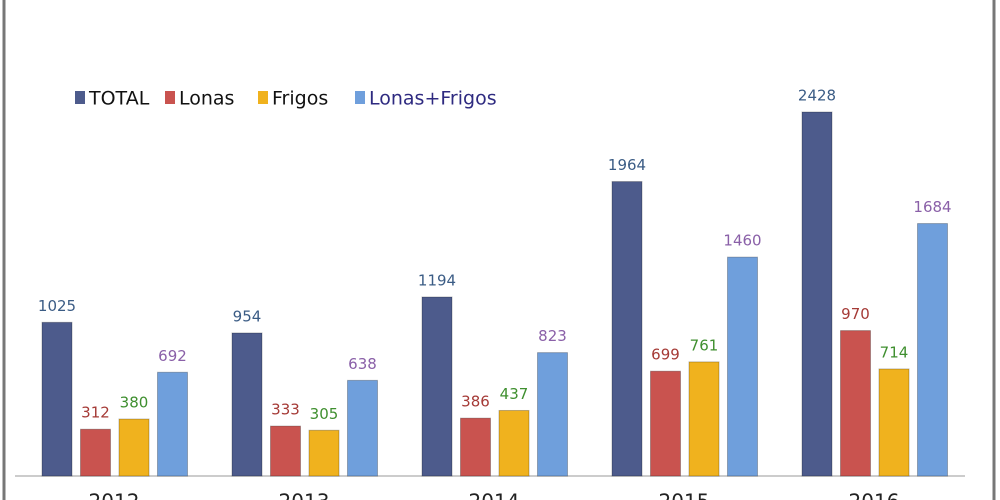 The image size is (1000, 500). I want to click on value-label: 638, so click(362, 364).